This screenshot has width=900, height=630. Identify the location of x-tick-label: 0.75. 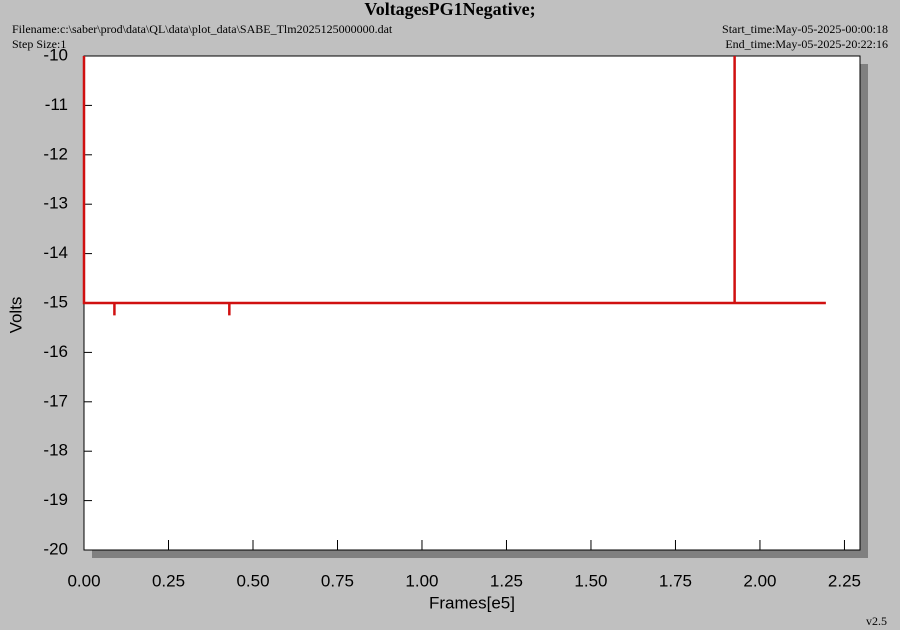
(337, 580).